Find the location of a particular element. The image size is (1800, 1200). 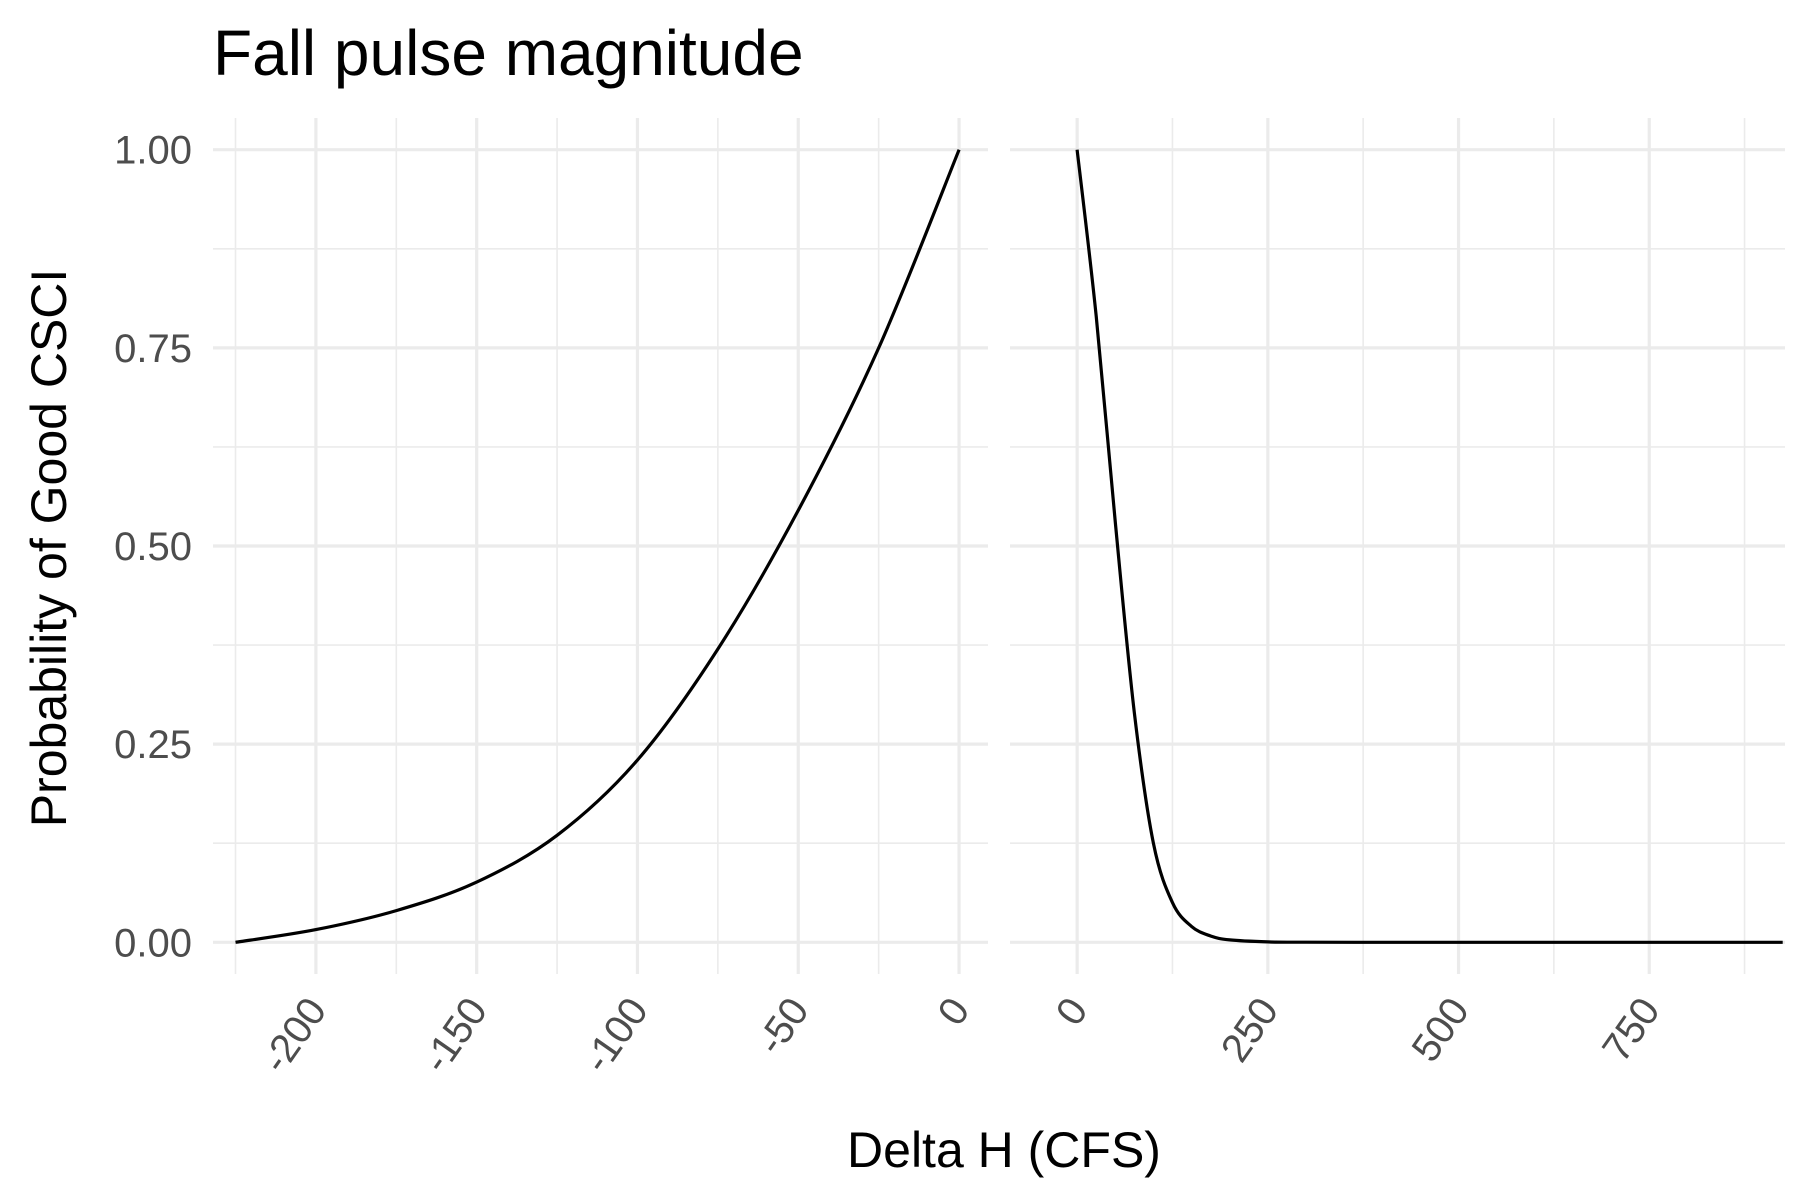

y-axis-title: Probability of Good CSCI is located at coordinates (49, 548).